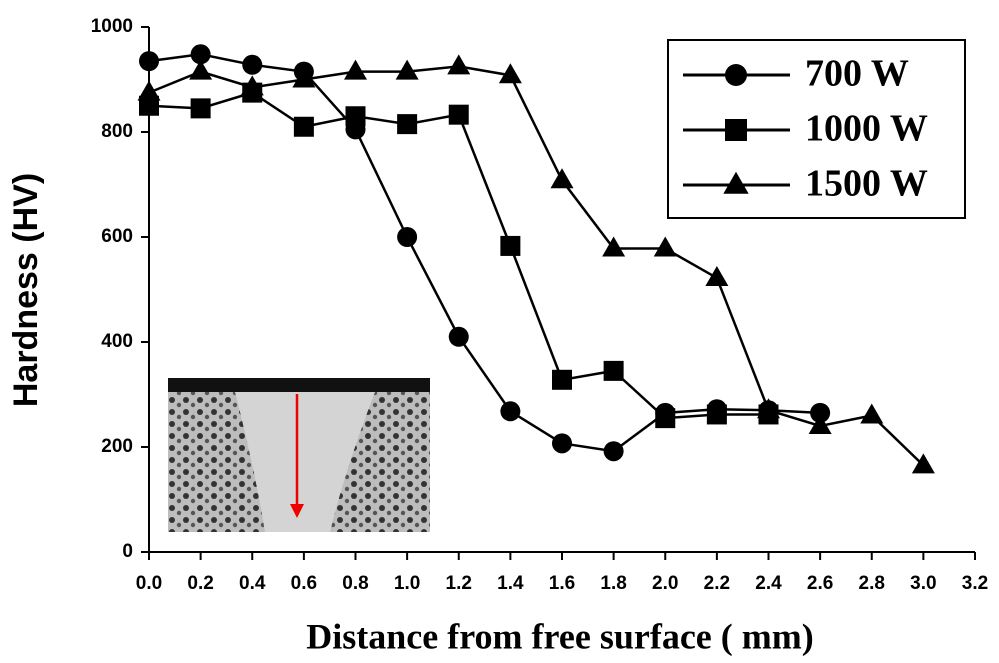  I want to click on legend-label: 1000 W, so click(866, 129).